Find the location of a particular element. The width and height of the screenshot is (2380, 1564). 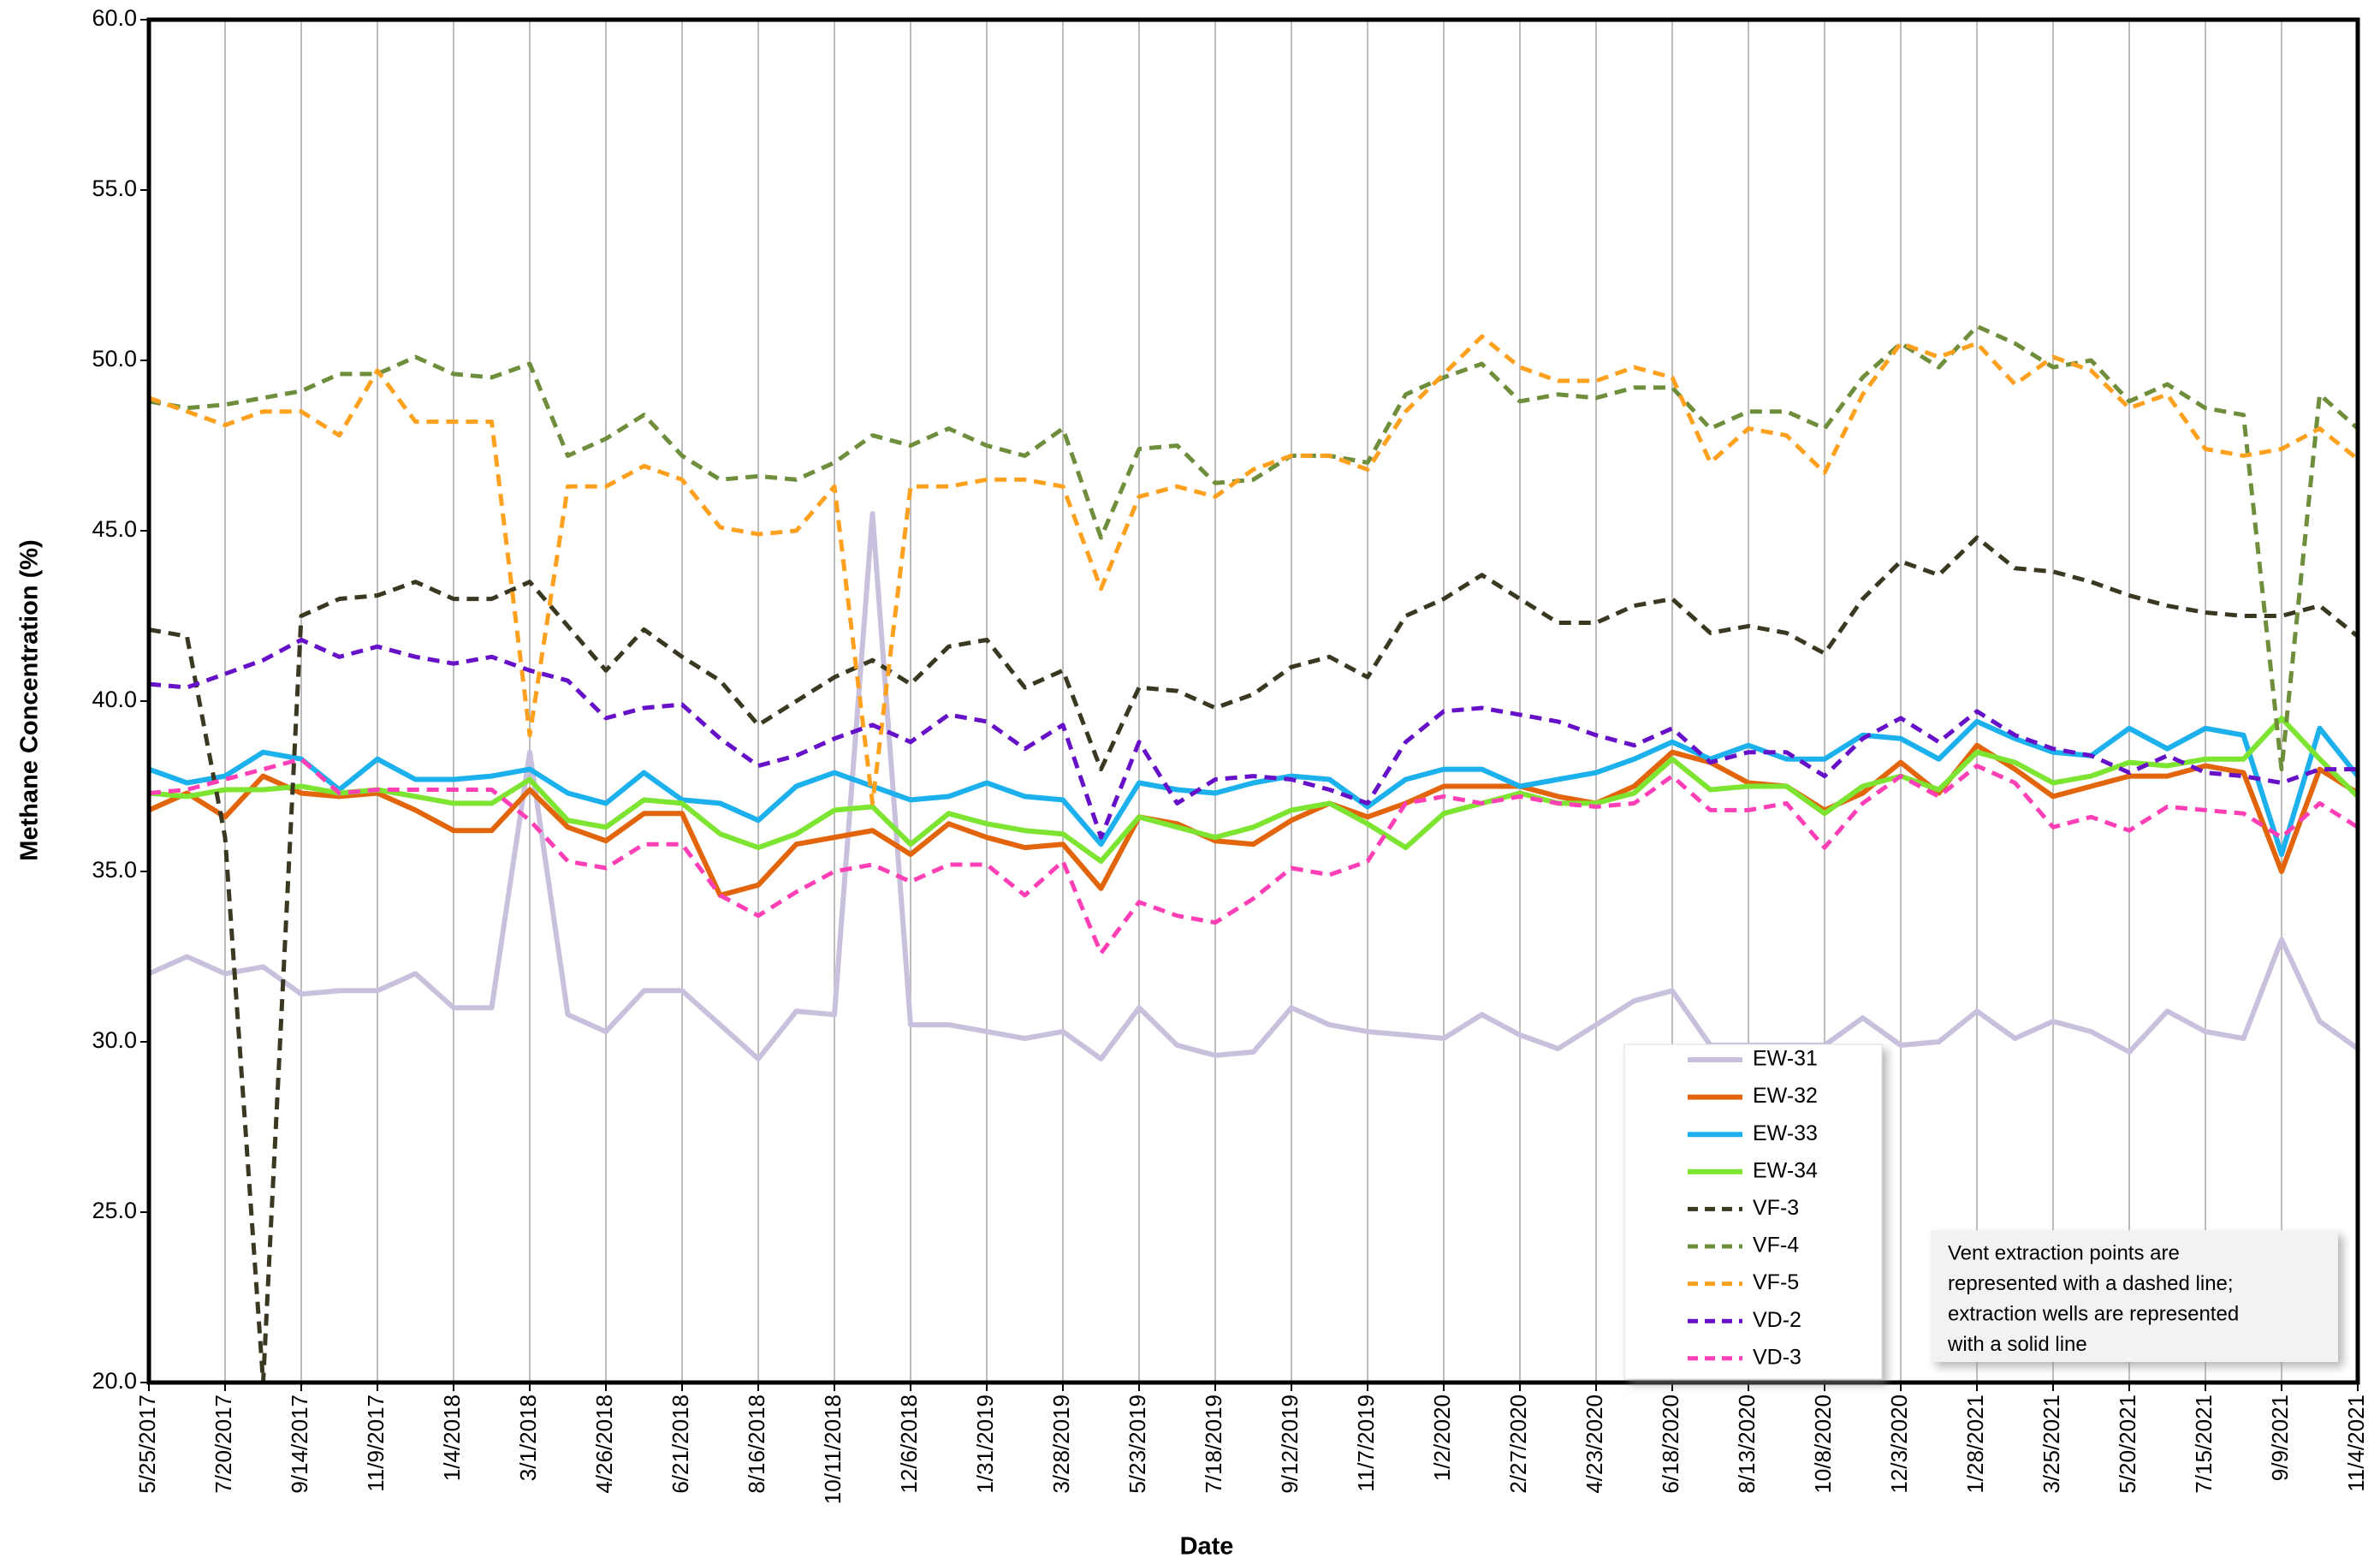

x-tick-label: 10/11/2018 is located at coordinates (833, 1449).